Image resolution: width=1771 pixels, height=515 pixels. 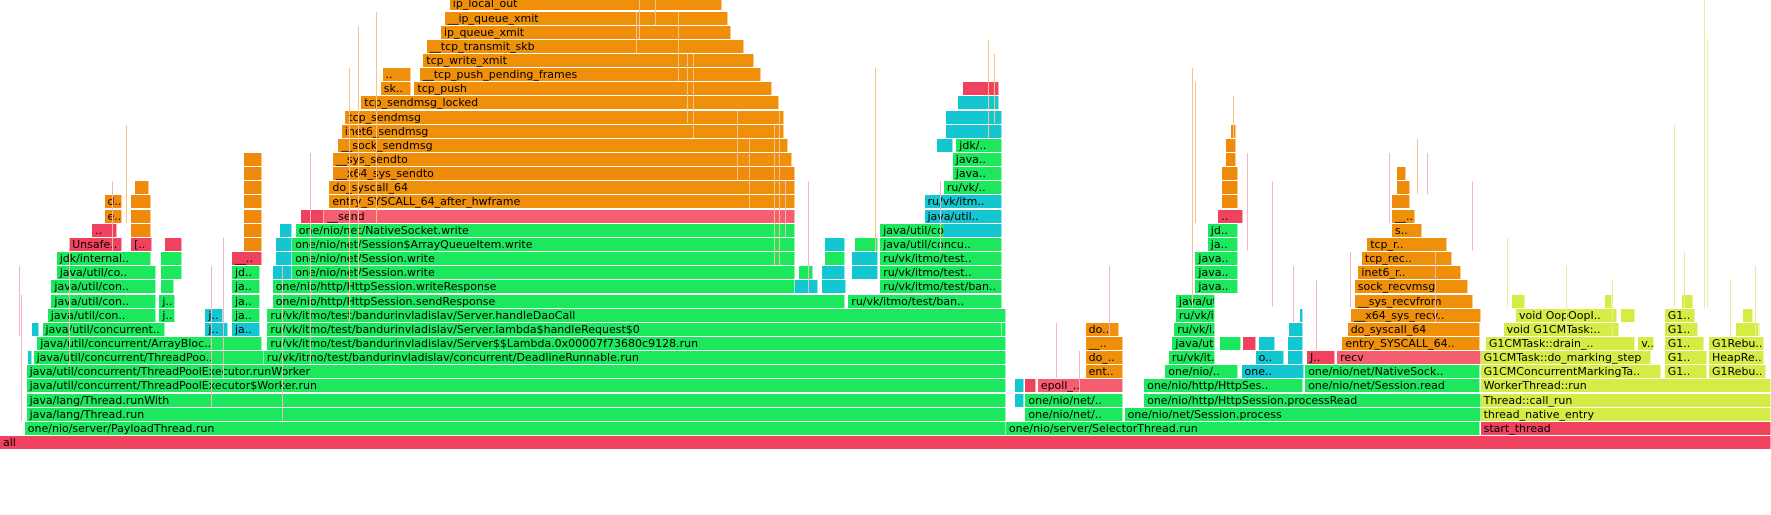 I want to click on frame-f57: __ip_queue_xmit, so click(x=586, y=18).